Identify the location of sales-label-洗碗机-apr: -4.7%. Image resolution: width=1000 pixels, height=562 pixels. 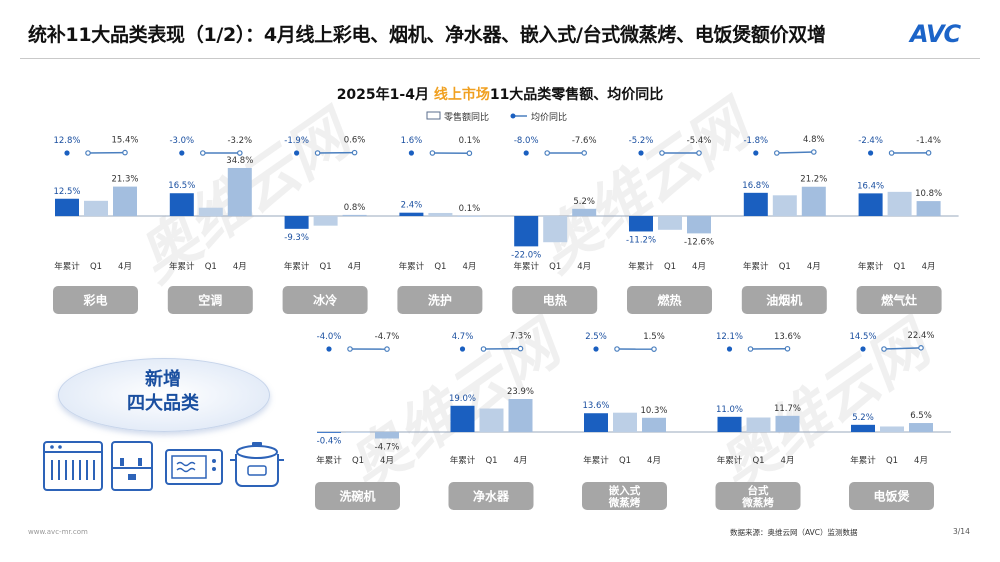
(387, 447).